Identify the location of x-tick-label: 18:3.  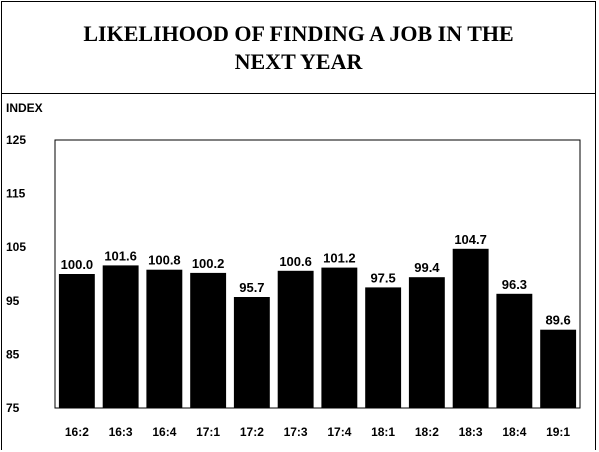
(471, 432).